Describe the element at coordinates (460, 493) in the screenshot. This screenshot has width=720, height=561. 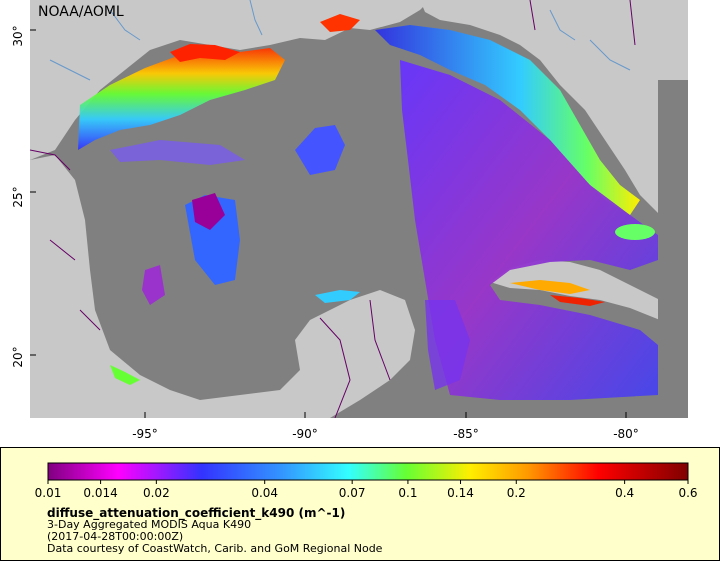
I see `colorbar-tick-label: 0.14` at that location.